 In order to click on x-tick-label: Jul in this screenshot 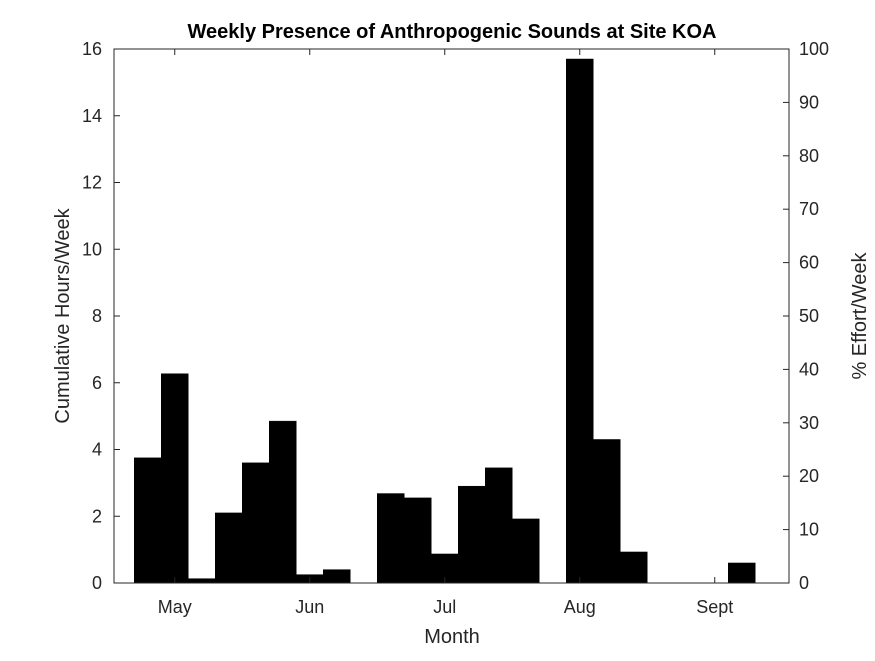, I will do `click(444, 607)`.